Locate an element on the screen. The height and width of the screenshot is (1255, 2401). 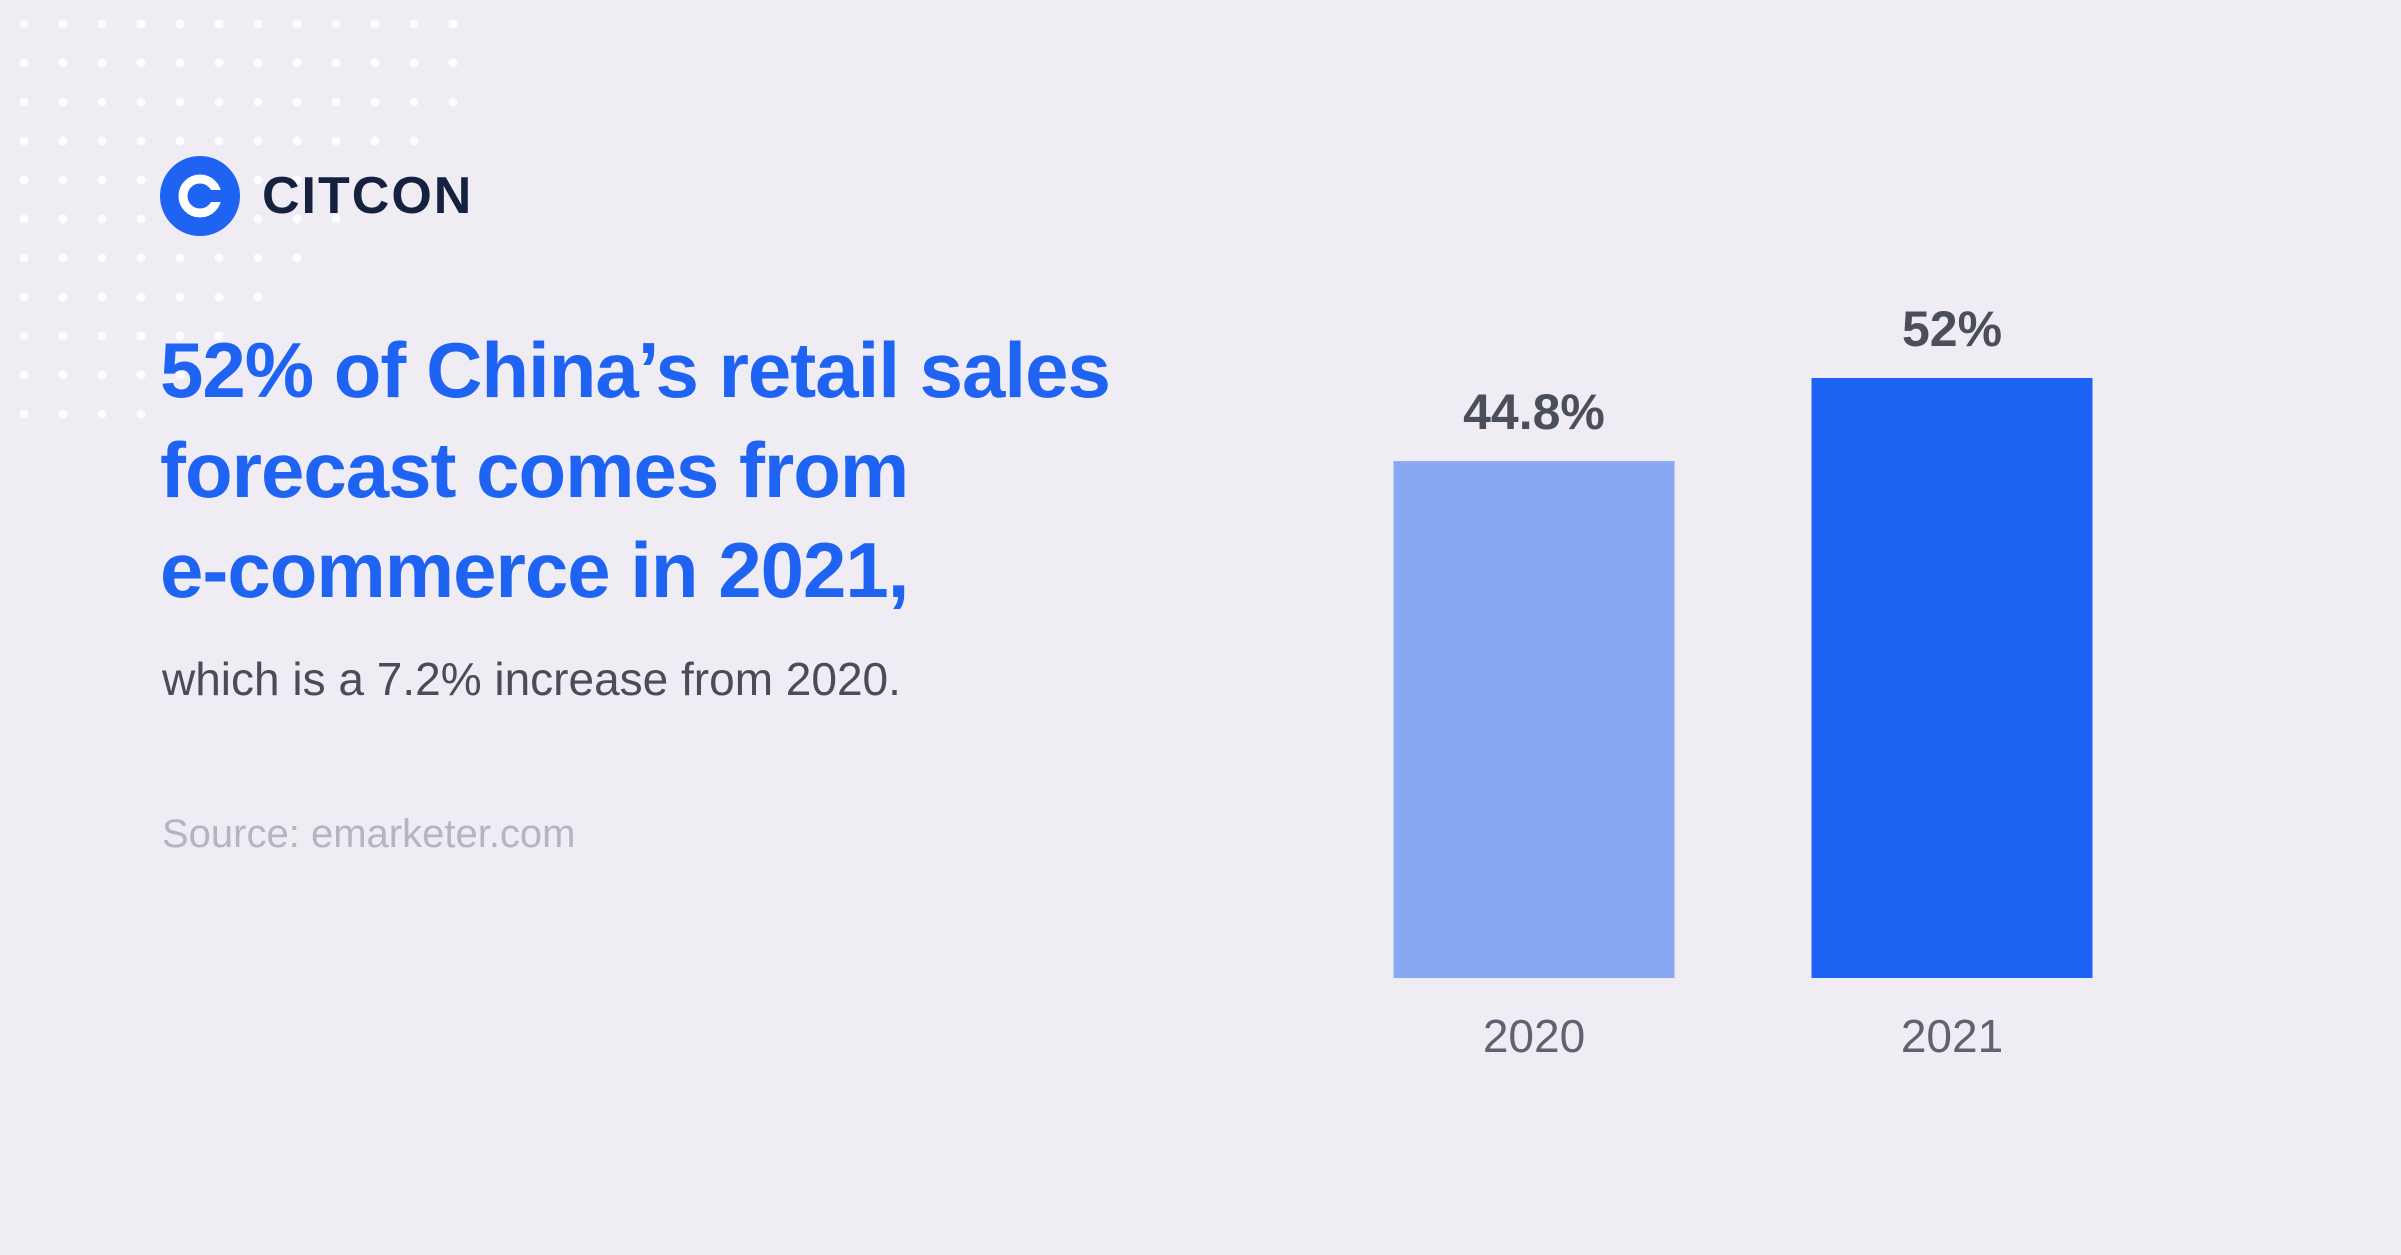
bar-2020 is located at coordinates (1534, 720).